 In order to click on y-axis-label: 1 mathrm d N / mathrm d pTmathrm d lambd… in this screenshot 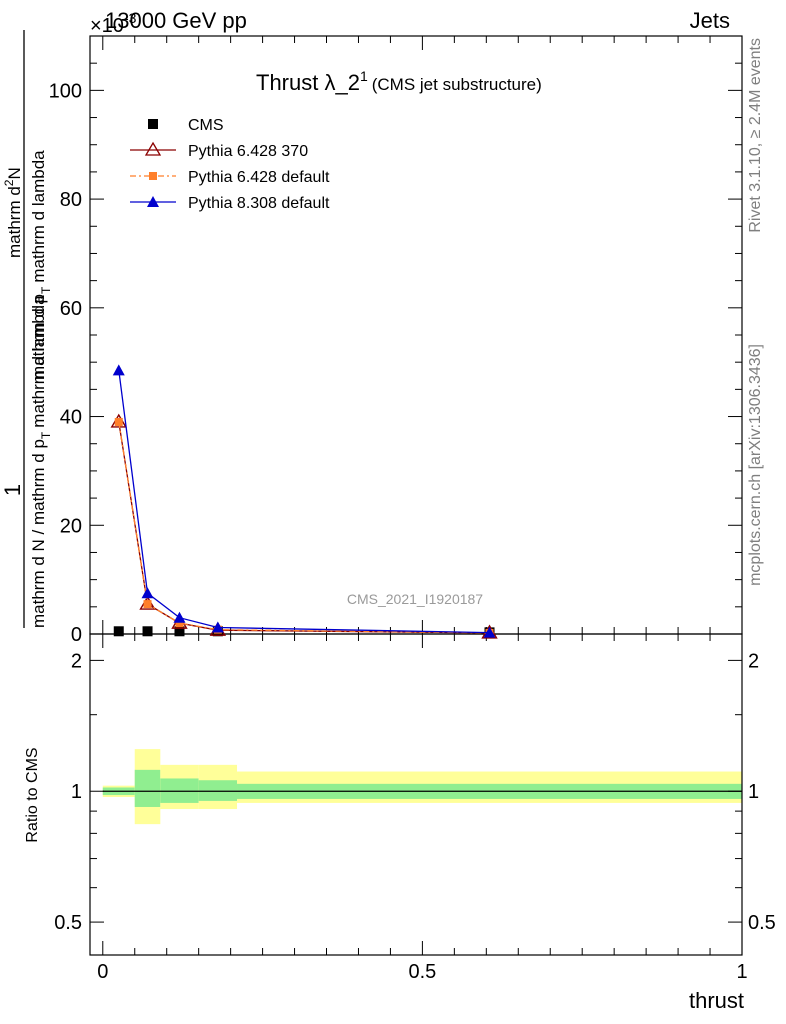, I will do `click(26, 329)`.